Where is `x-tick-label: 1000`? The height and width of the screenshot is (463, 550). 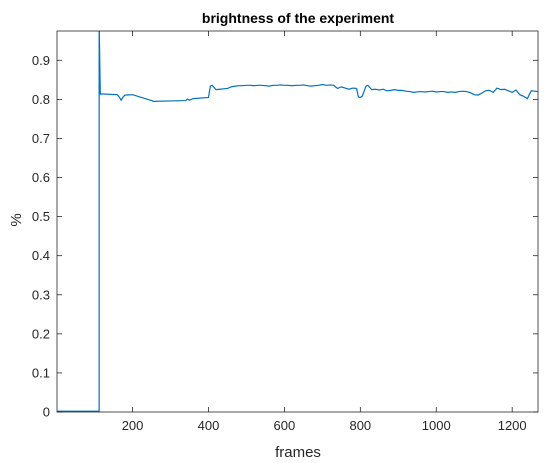 x-tick-label: 1000 is located at coordinates (436, 425).